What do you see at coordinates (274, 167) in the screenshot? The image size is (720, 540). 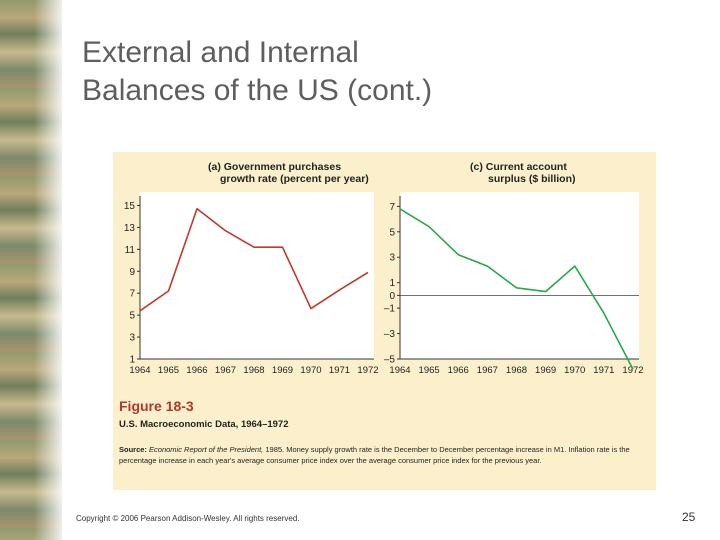 I see `chart-title-line-1: (a) Government purchases` at bounding box center [274, 167].